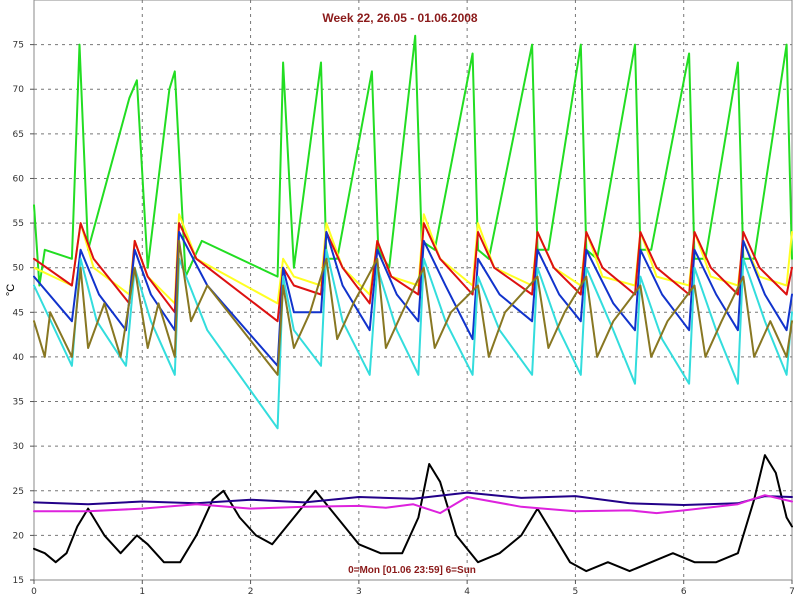  What do you see at coordinates (19, 269) in the screenshot?
I see `y-tick-label: 50` at bounding box center [19, 269].